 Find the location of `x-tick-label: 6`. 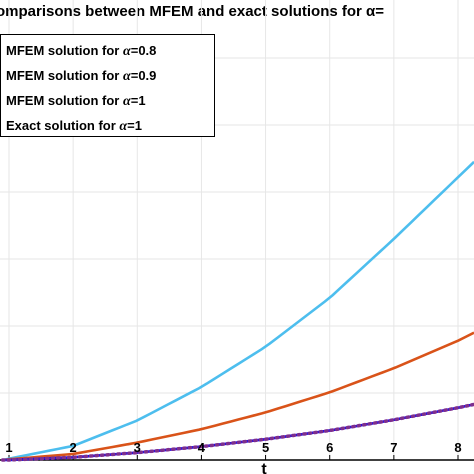

x-tick-label: 6 is located at coordinates (329, 447).